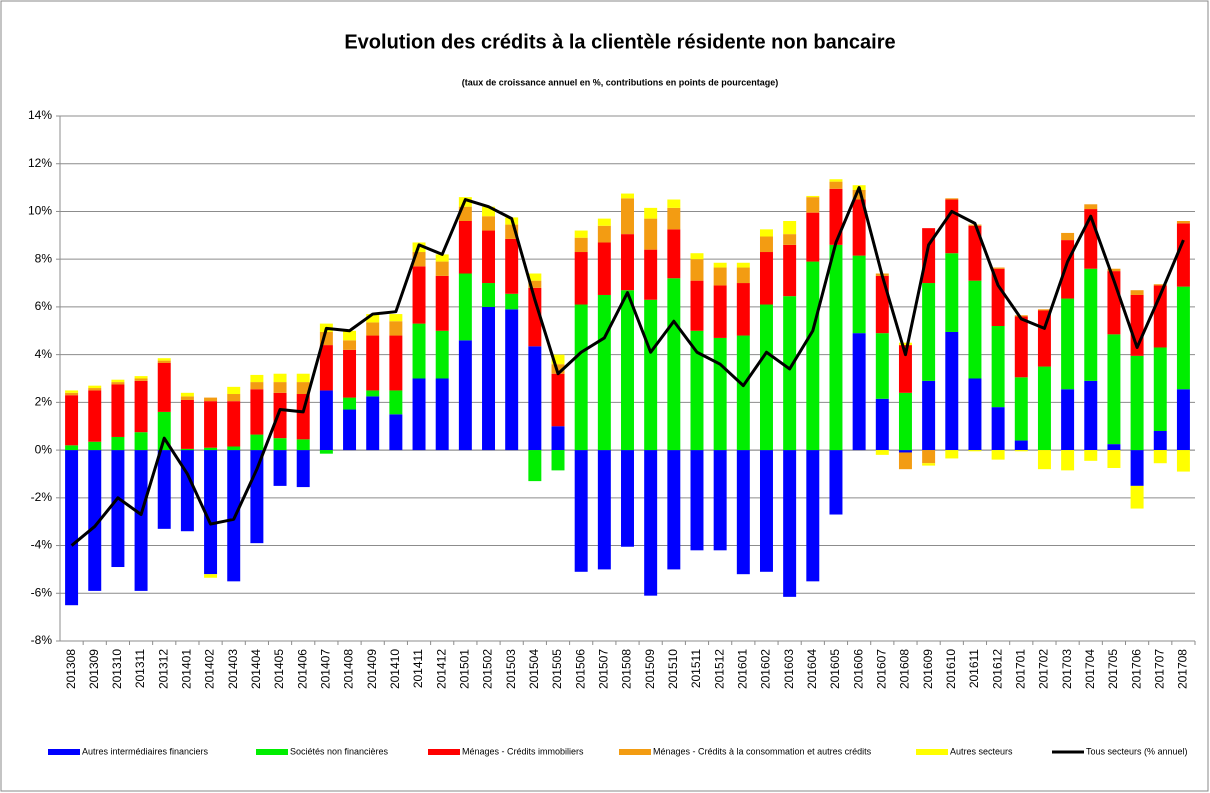 The width and height of the screenshot is (1210, 793). What do you see at coordinates (210, 669) in the screenshot?
I see `x-tick-label: 201402` at bounding box center [210, 669].